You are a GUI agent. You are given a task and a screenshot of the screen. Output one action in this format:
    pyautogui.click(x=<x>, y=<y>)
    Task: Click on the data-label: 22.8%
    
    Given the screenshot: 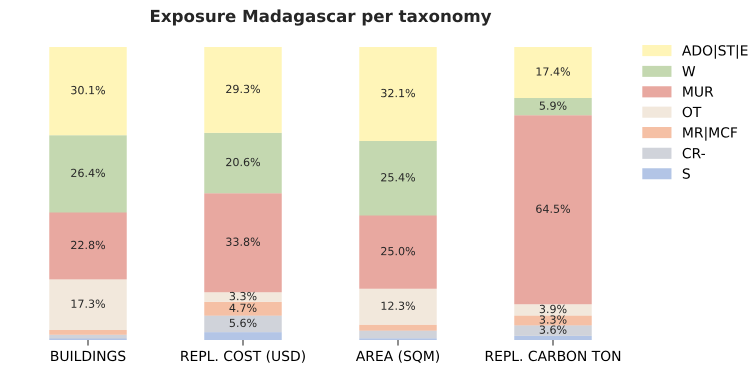 What is the action you would take?
    pyautogui.click(x=88, y=245)
    